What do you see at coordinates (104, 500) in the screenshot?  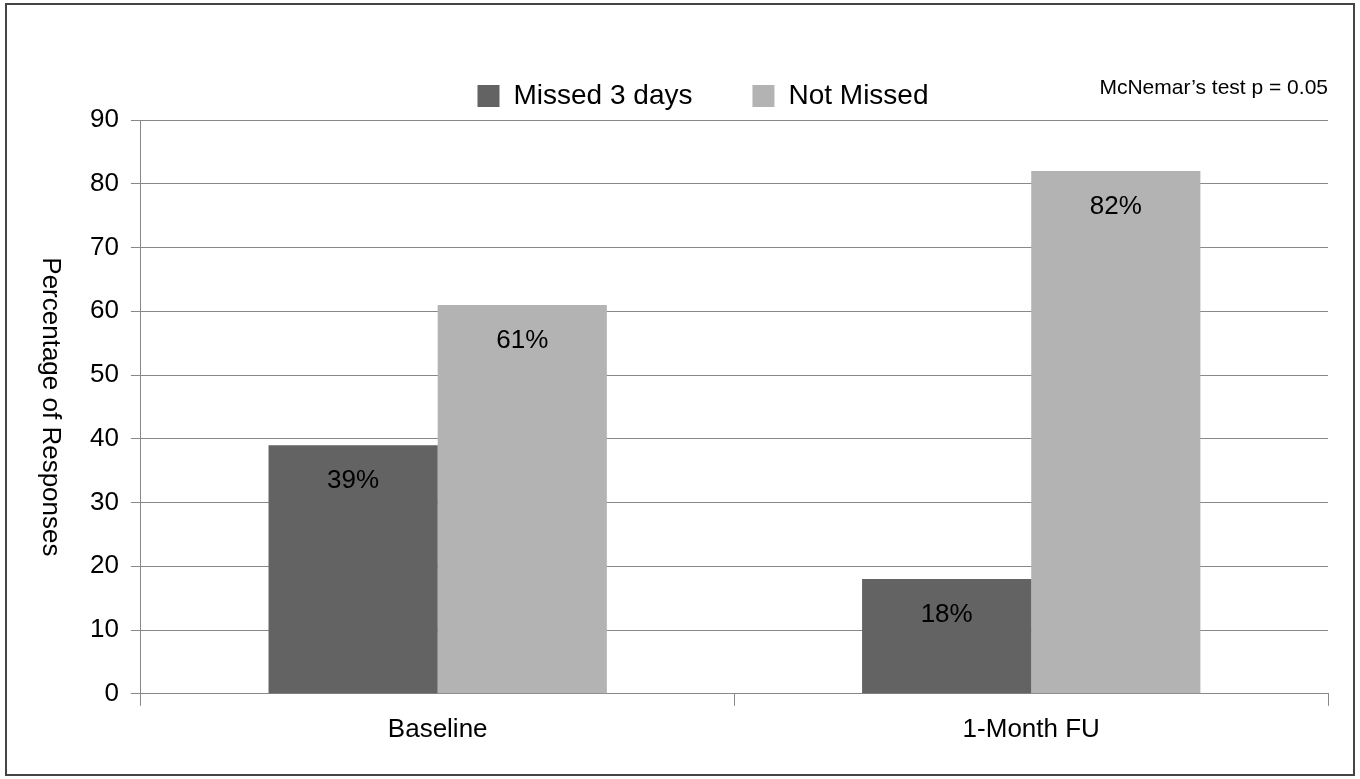 I see `y-tick-label: 30` at bounding box center [104, 500].